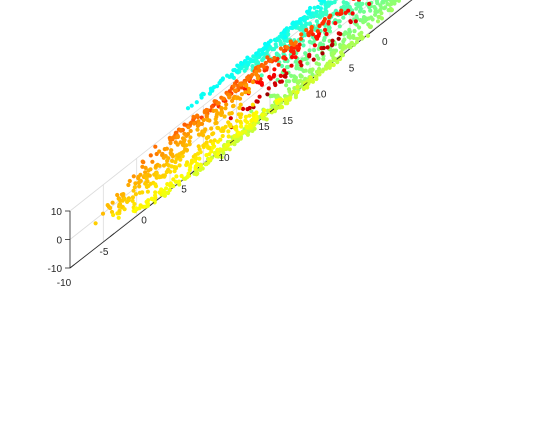  I want to click on x-tick-mark, so click(72, 266).